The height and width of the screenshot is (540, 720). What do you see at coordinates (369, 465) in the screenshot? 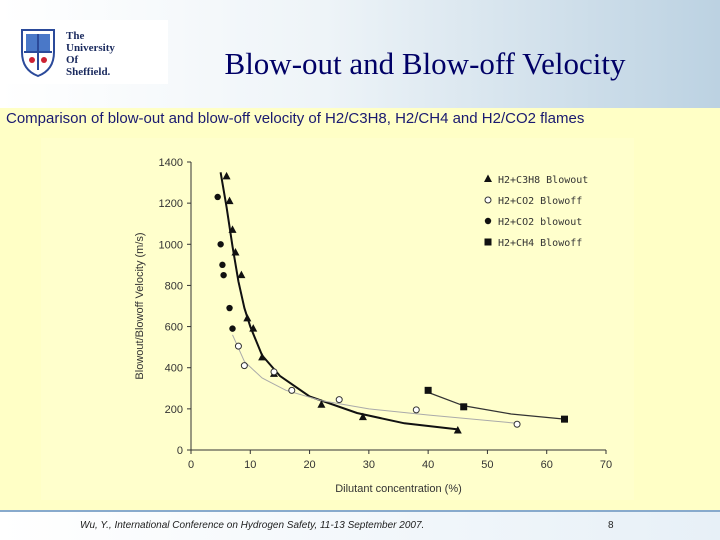
I see `x-tick-label: 30` at bounding box center [369, 465].